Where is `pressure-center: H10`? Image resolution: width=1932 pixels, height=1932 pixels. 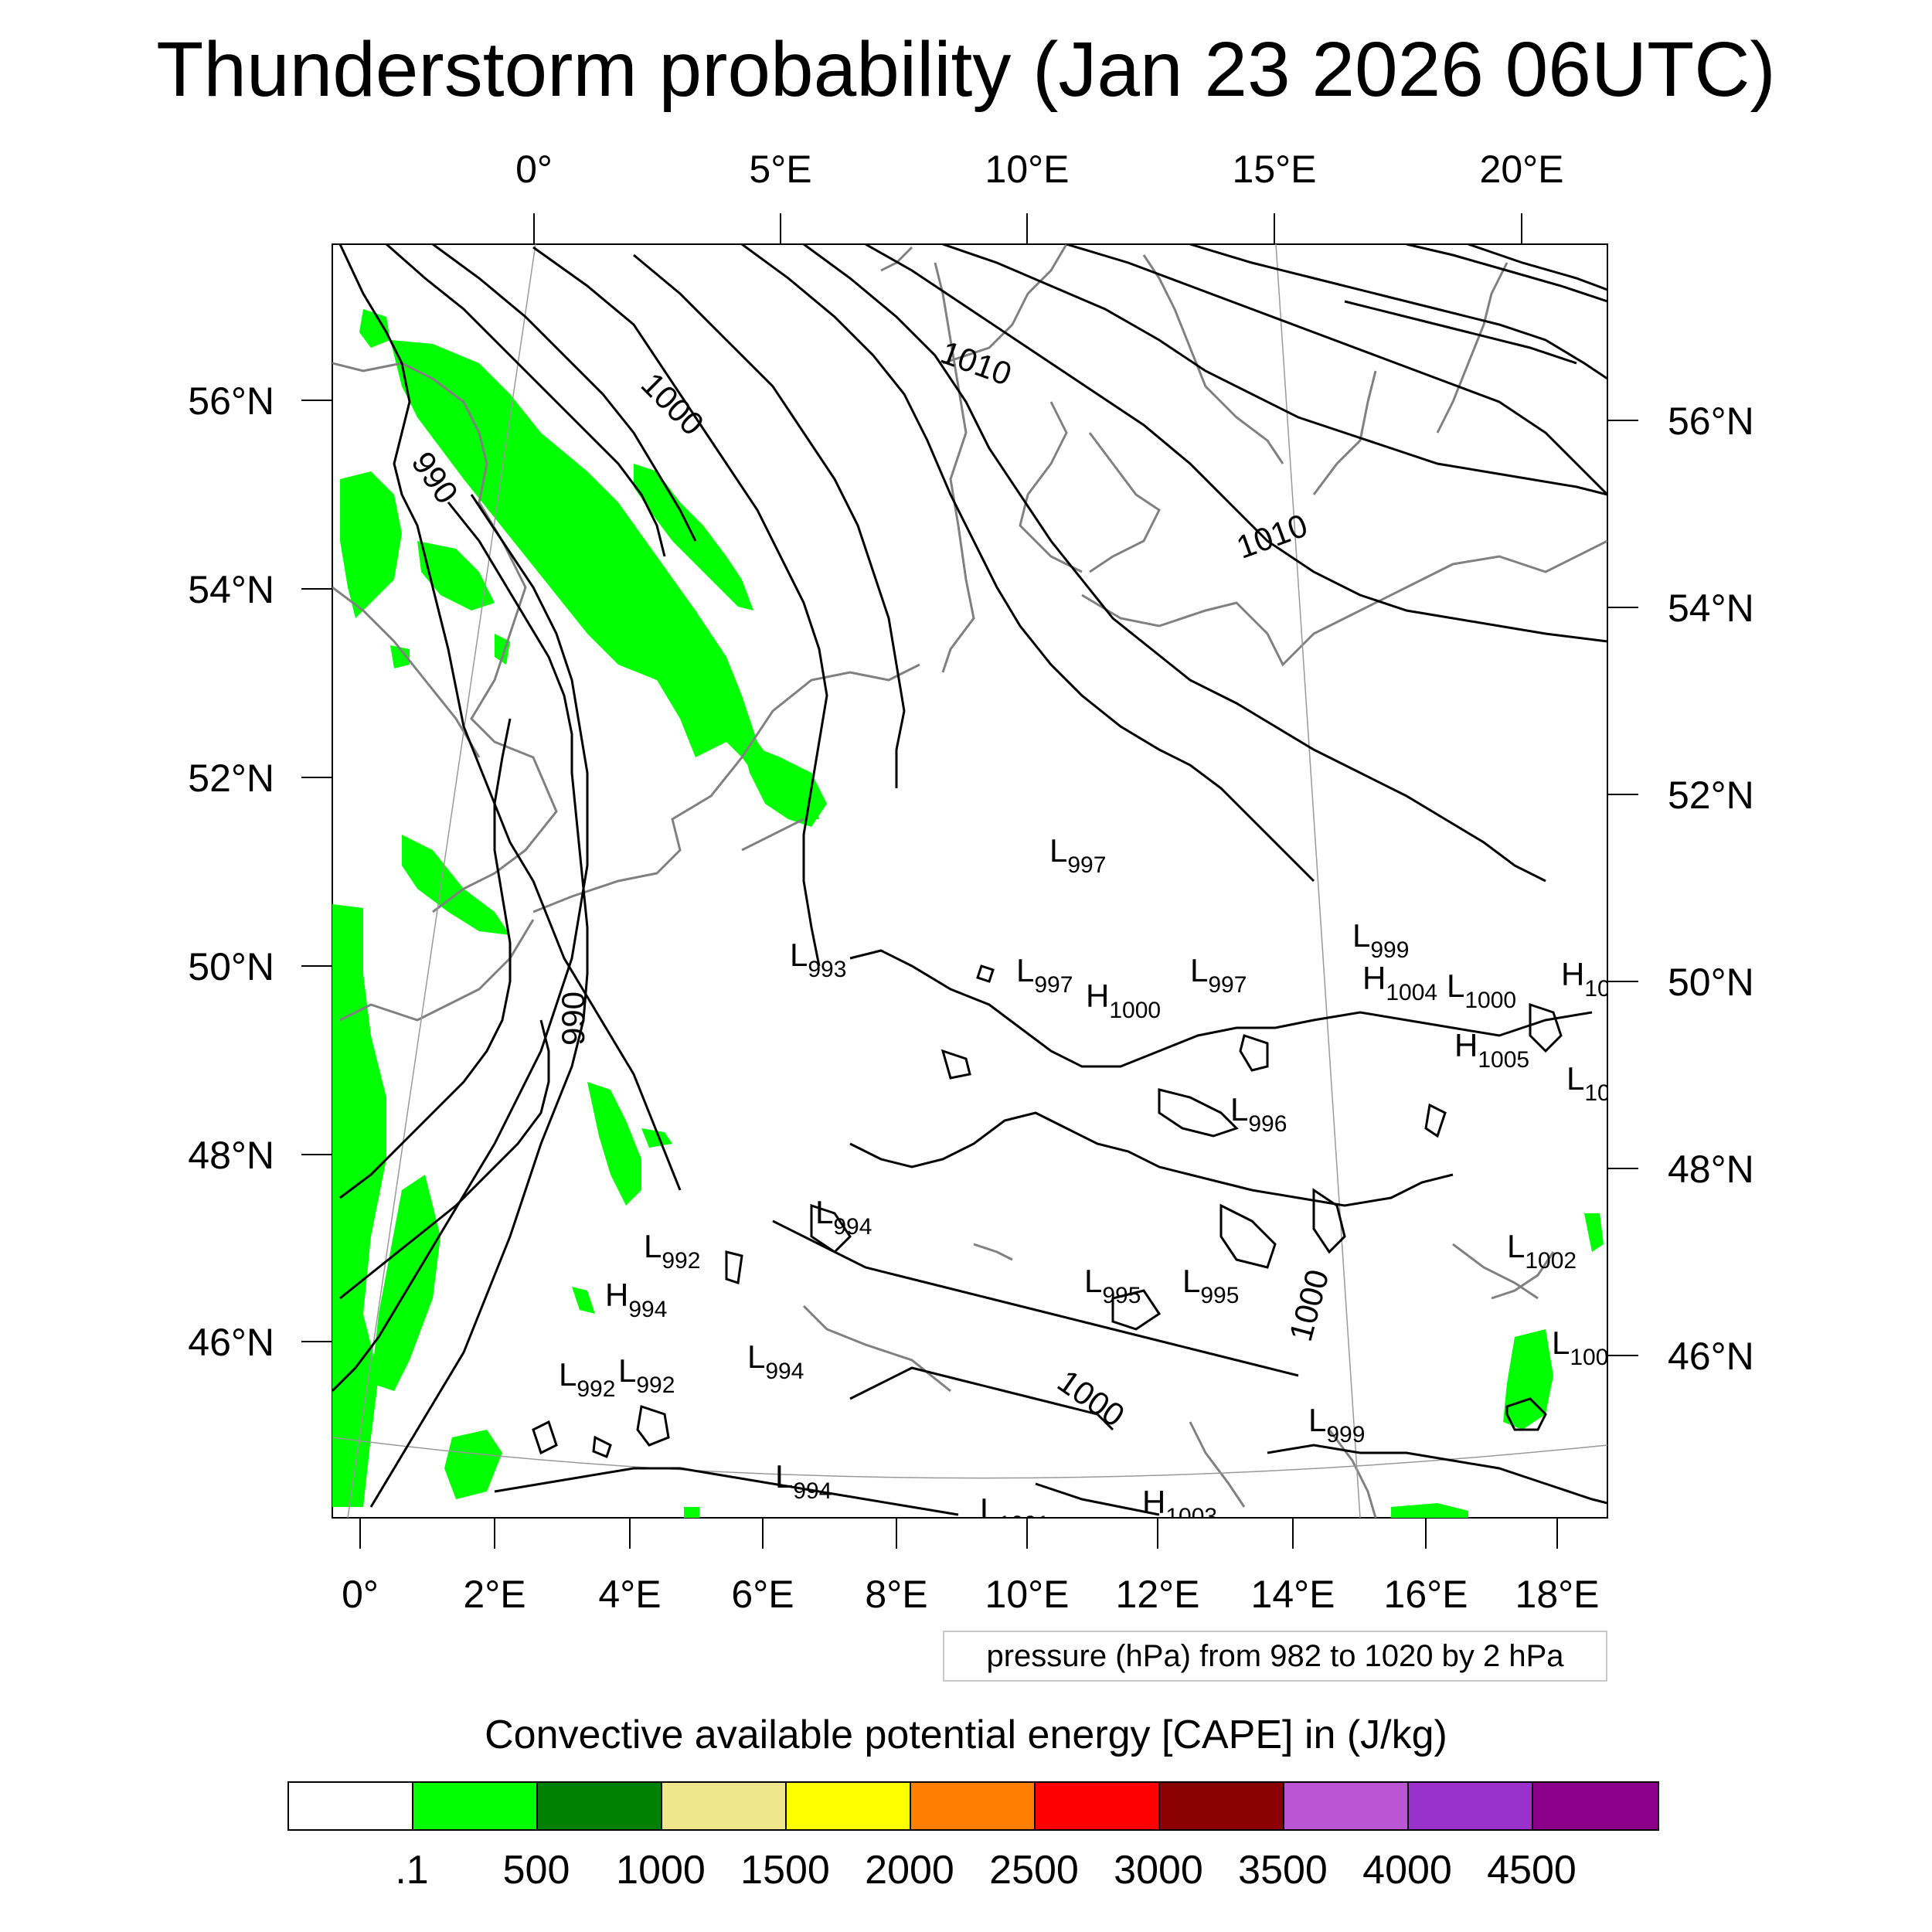 pressure-center: H10 is located at coordinates (1586, 979).